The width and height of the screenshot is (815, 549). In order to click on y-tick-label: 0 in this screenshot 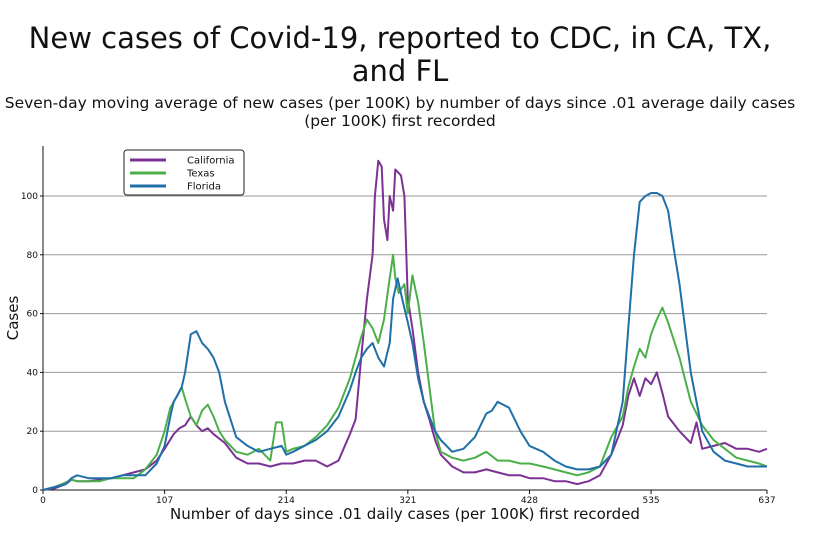, I will do `click(35, 491)`.